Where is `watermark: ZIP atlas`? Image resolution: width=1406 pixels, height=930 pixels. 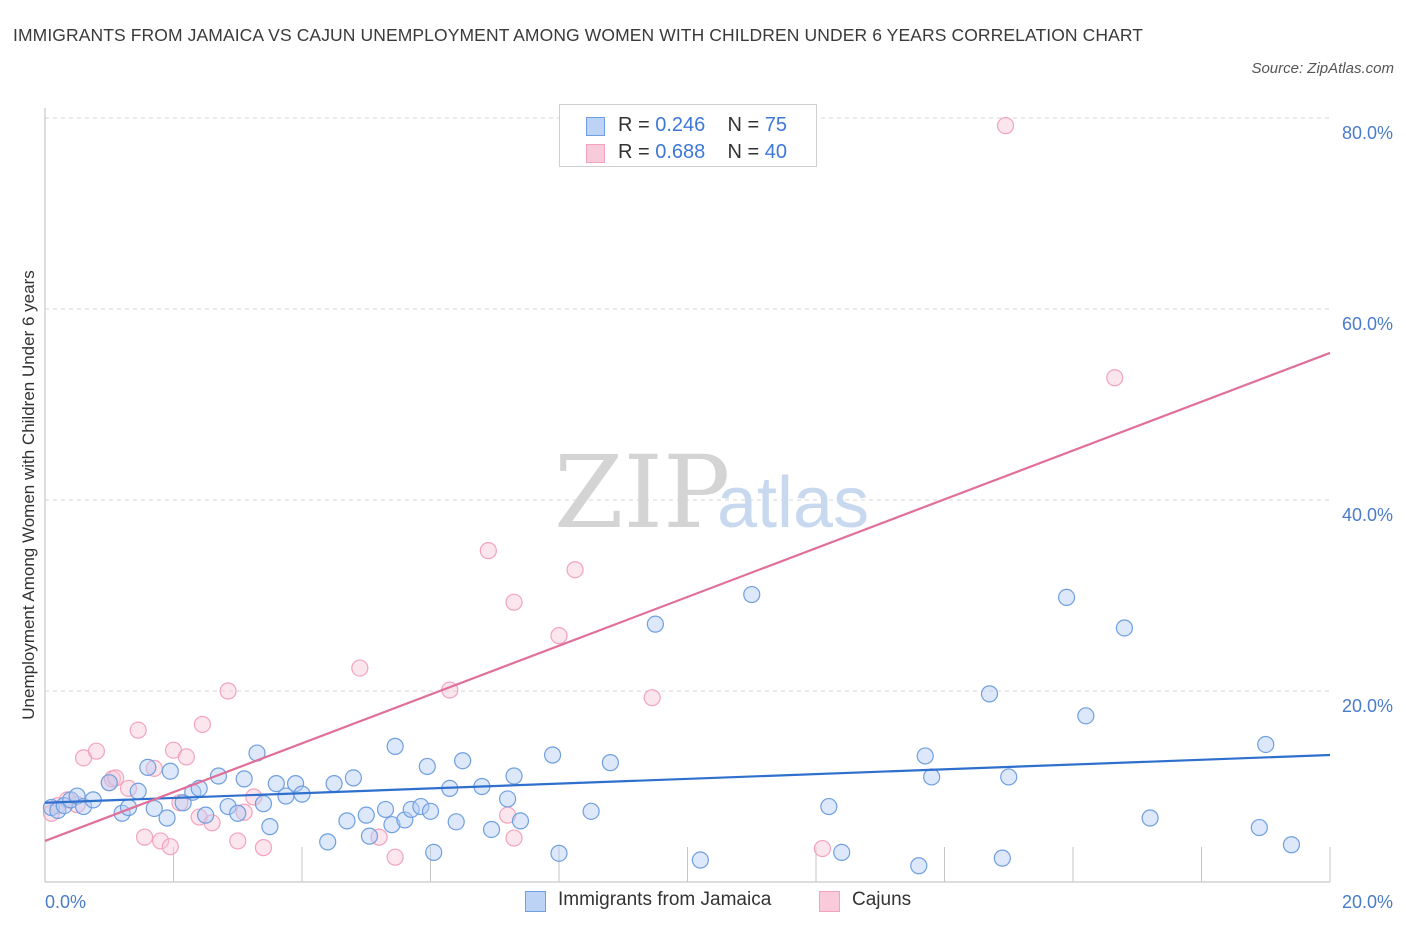 watermark: ZIP atlas is located at coordinates (711, 492).